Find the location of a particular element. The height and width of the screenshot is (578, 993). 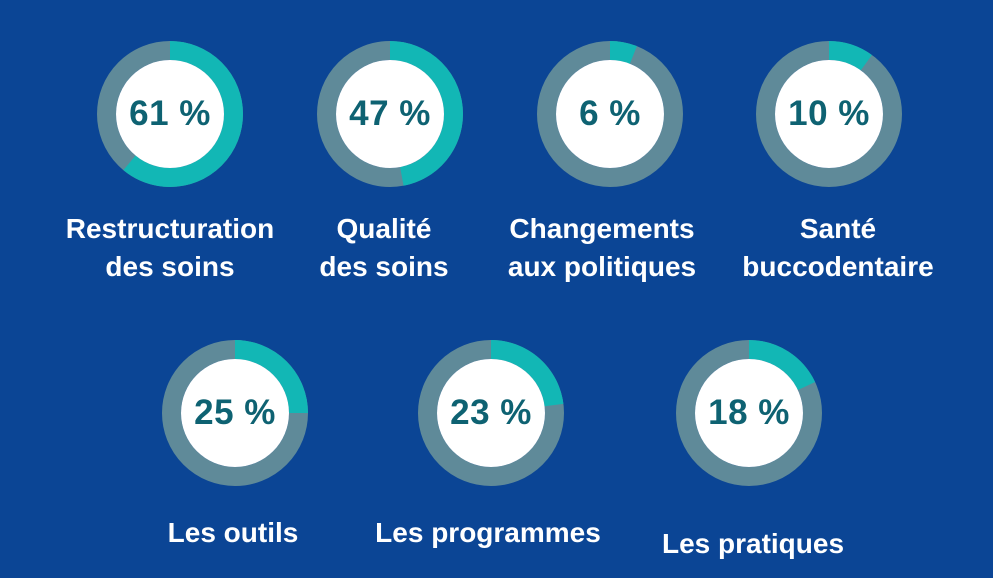

label-restructuration: Restructuration des soins is located at coordinates (170, 248).